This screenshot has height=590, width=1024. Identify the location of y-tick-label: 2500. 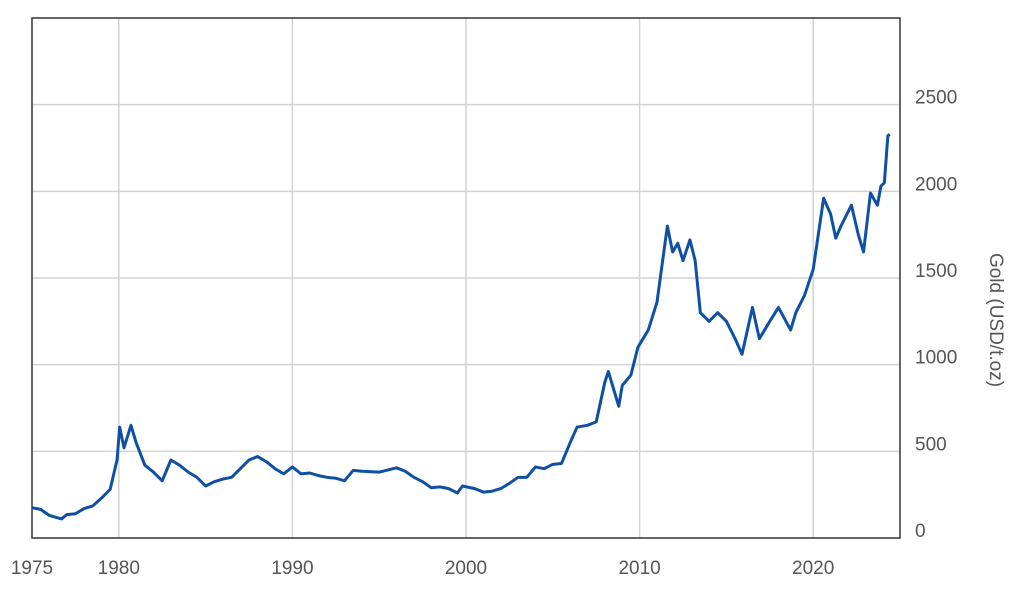
(936, 98).